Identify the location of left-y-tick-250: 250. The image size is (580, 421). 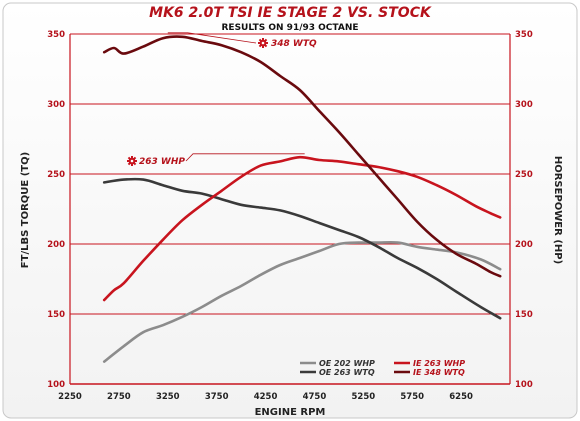
(56, 175).